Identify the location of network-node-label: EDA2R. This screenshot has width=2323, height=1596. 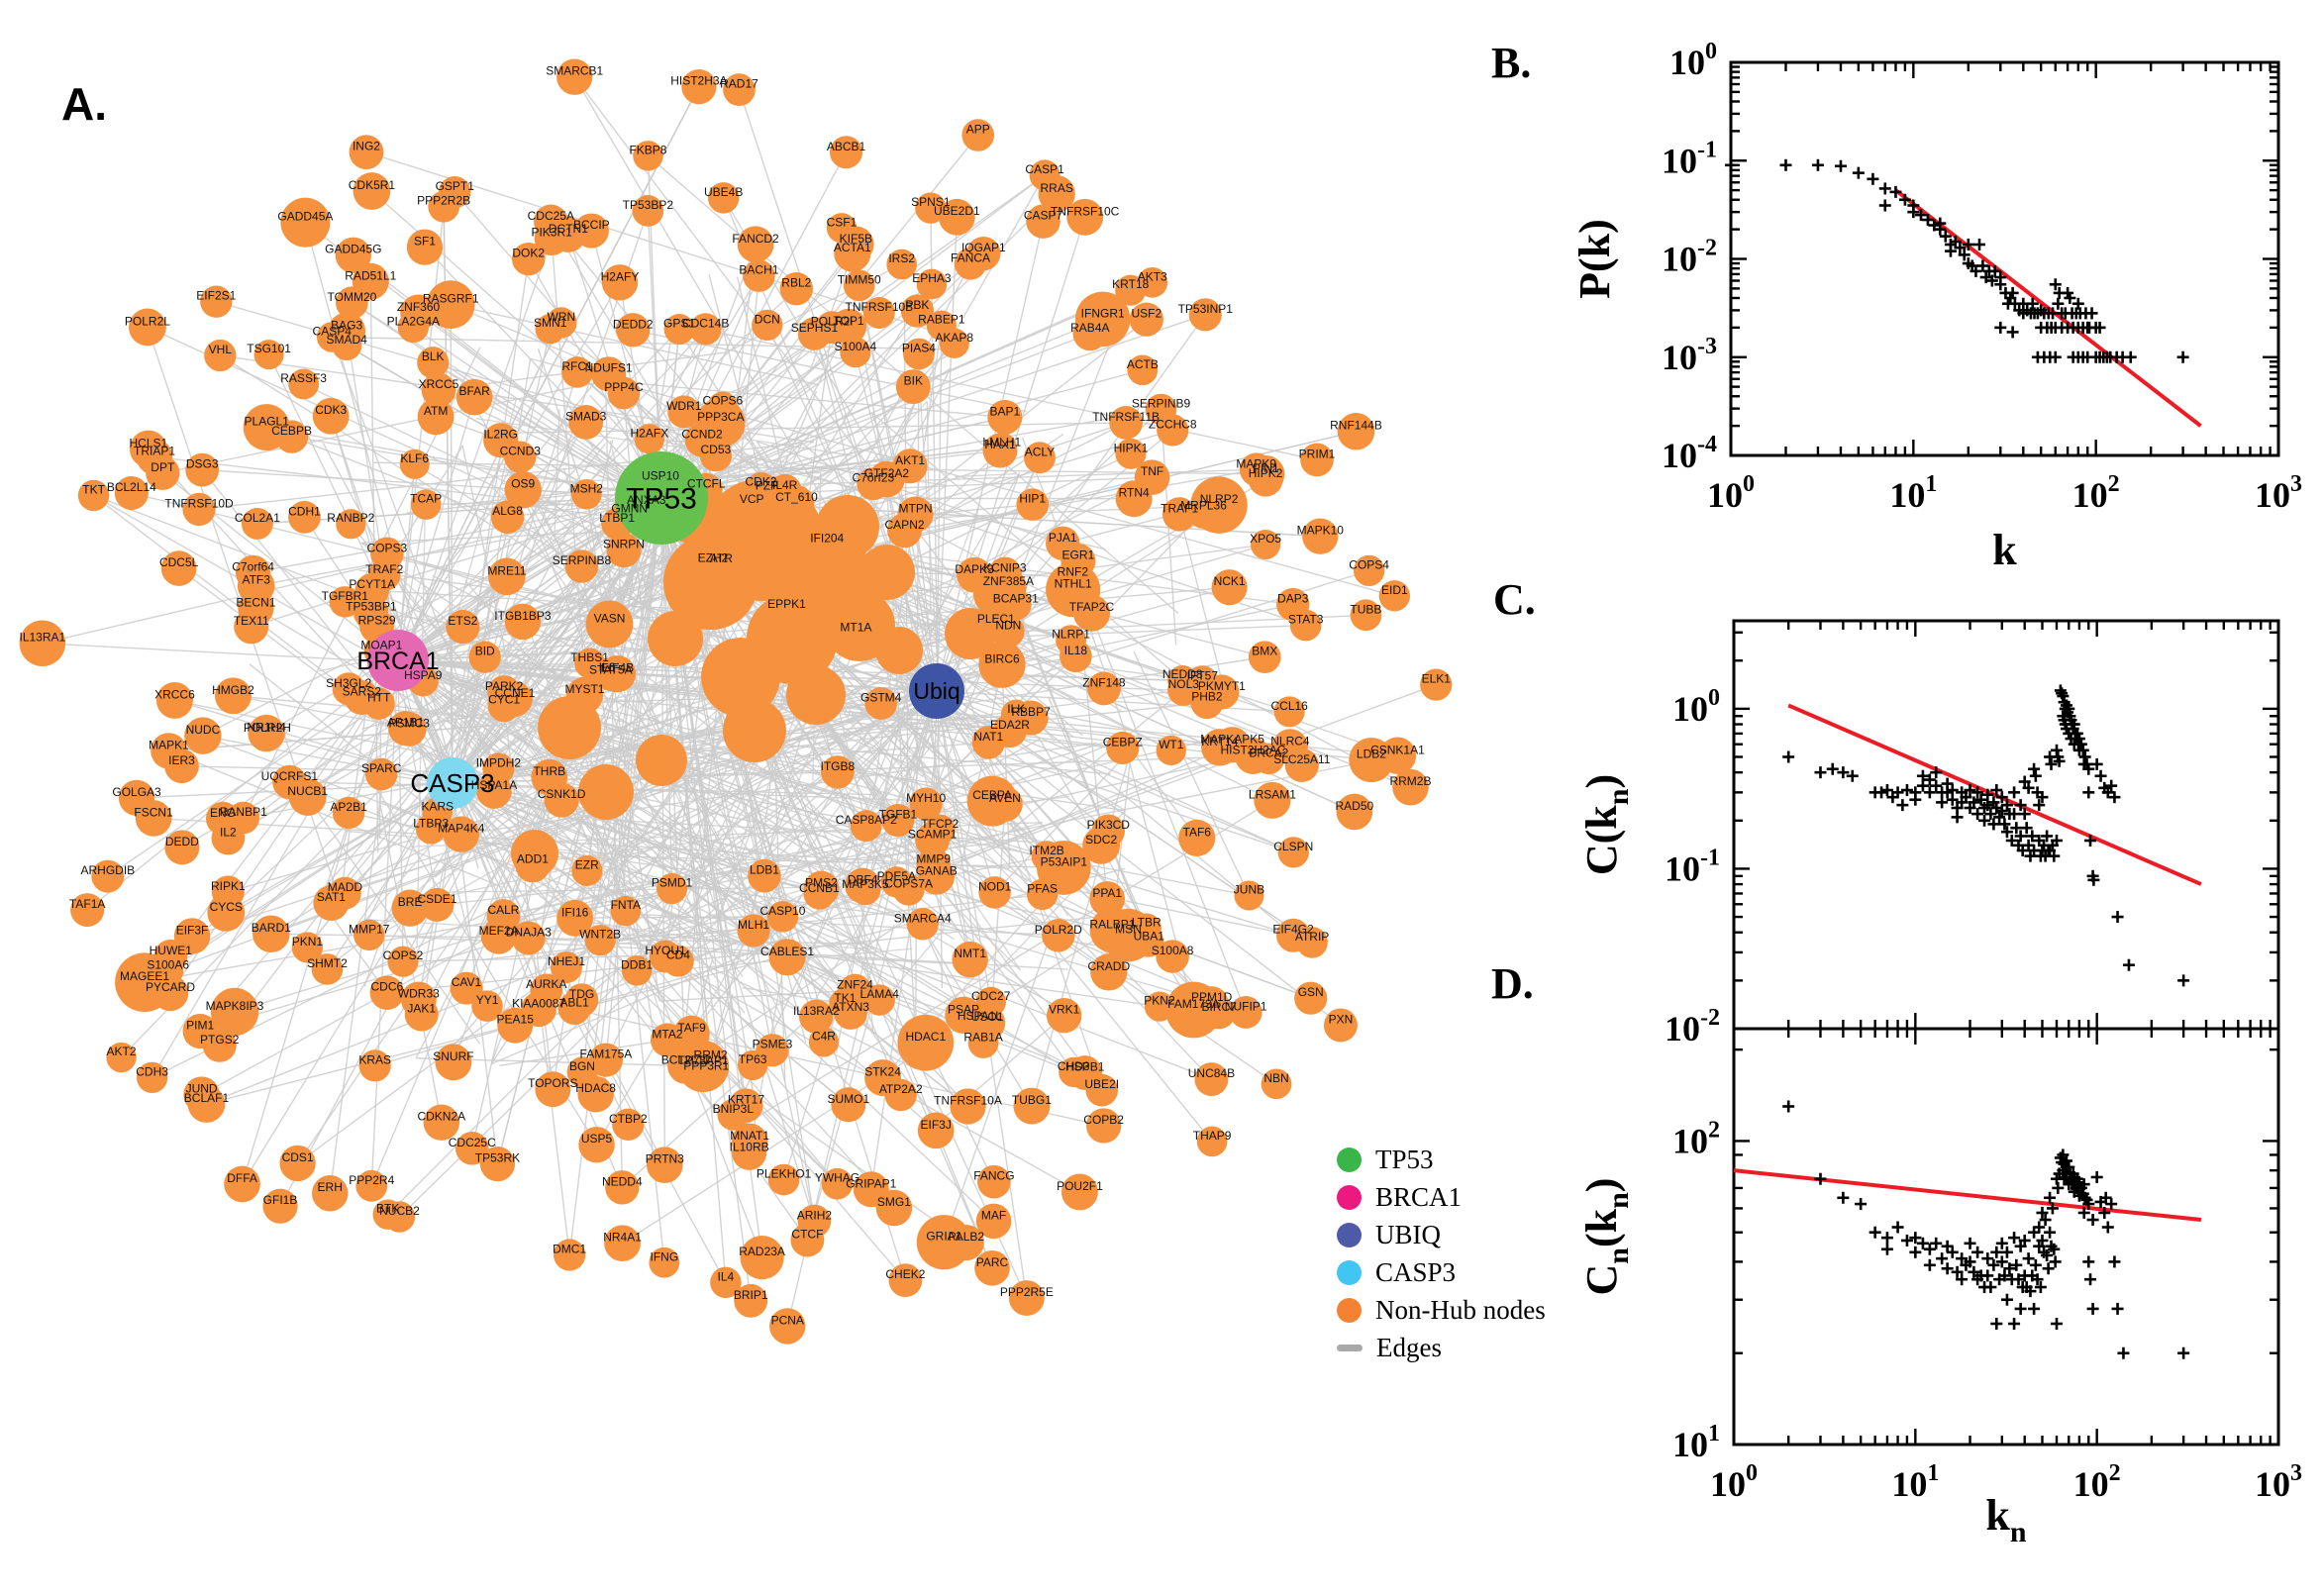
(1010, 725).